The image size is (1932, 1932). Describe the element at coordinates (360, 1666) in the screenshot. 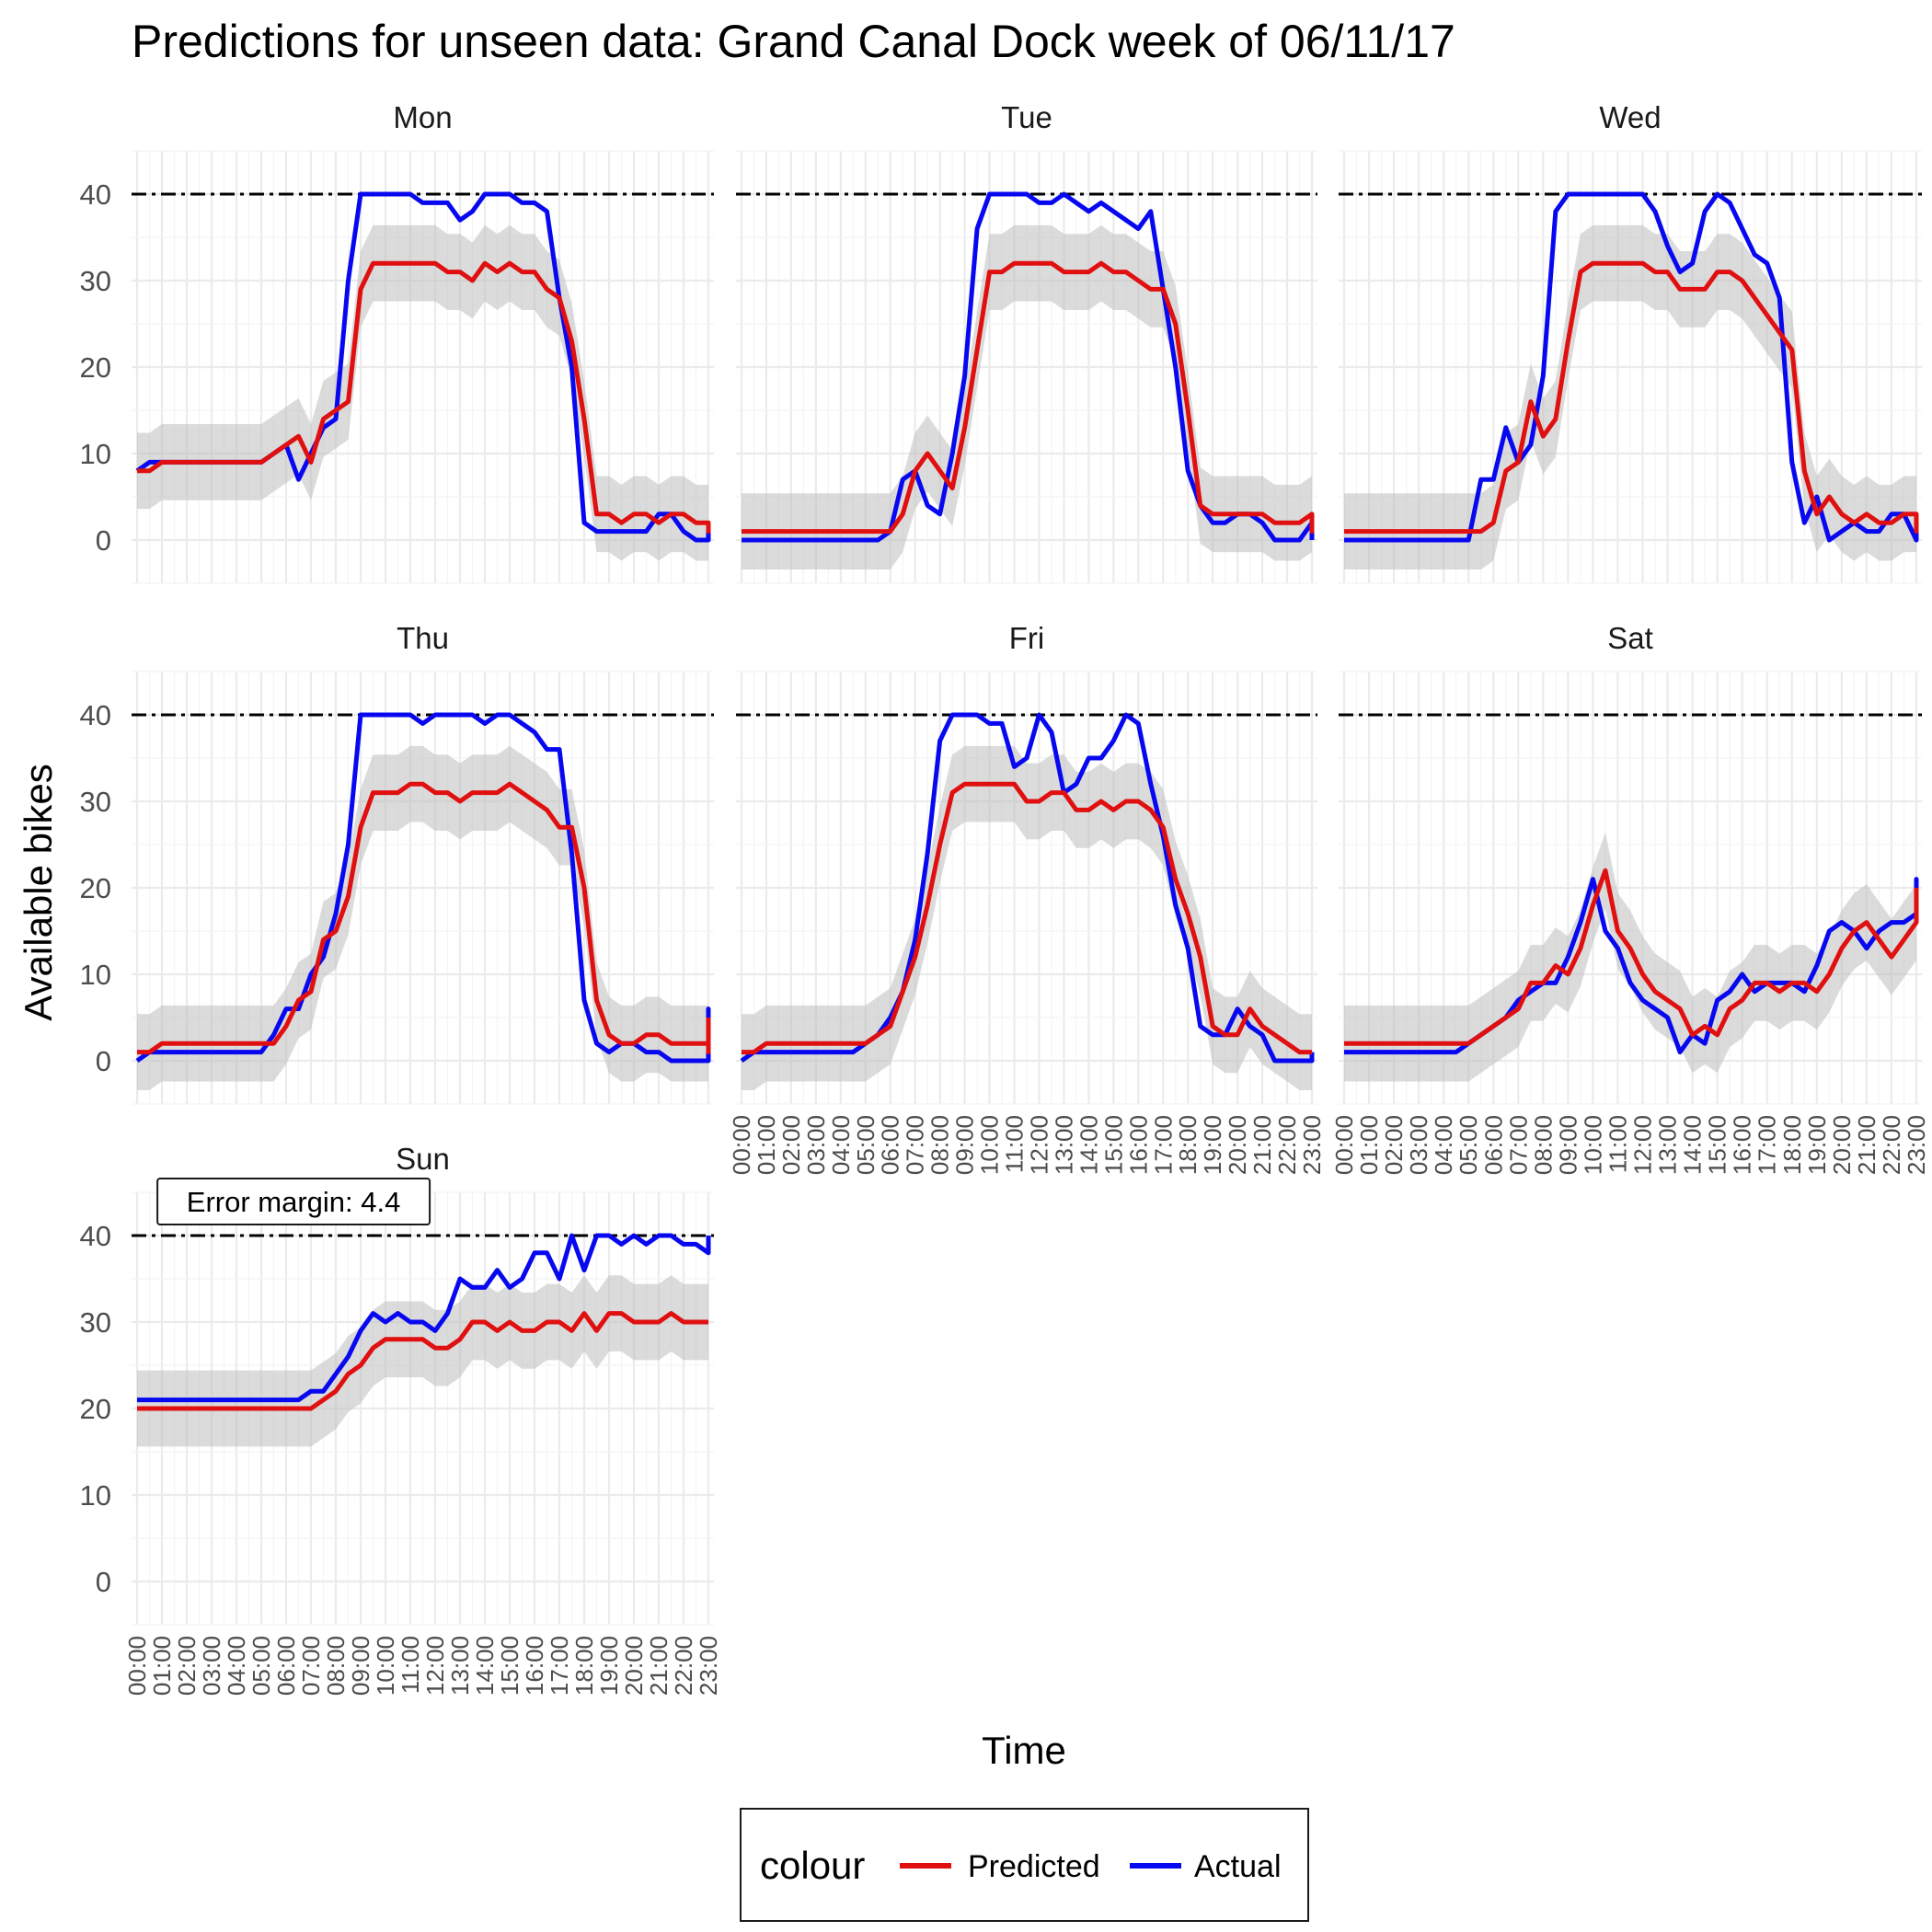

I see `x-tick-label: 09:00` at that location.